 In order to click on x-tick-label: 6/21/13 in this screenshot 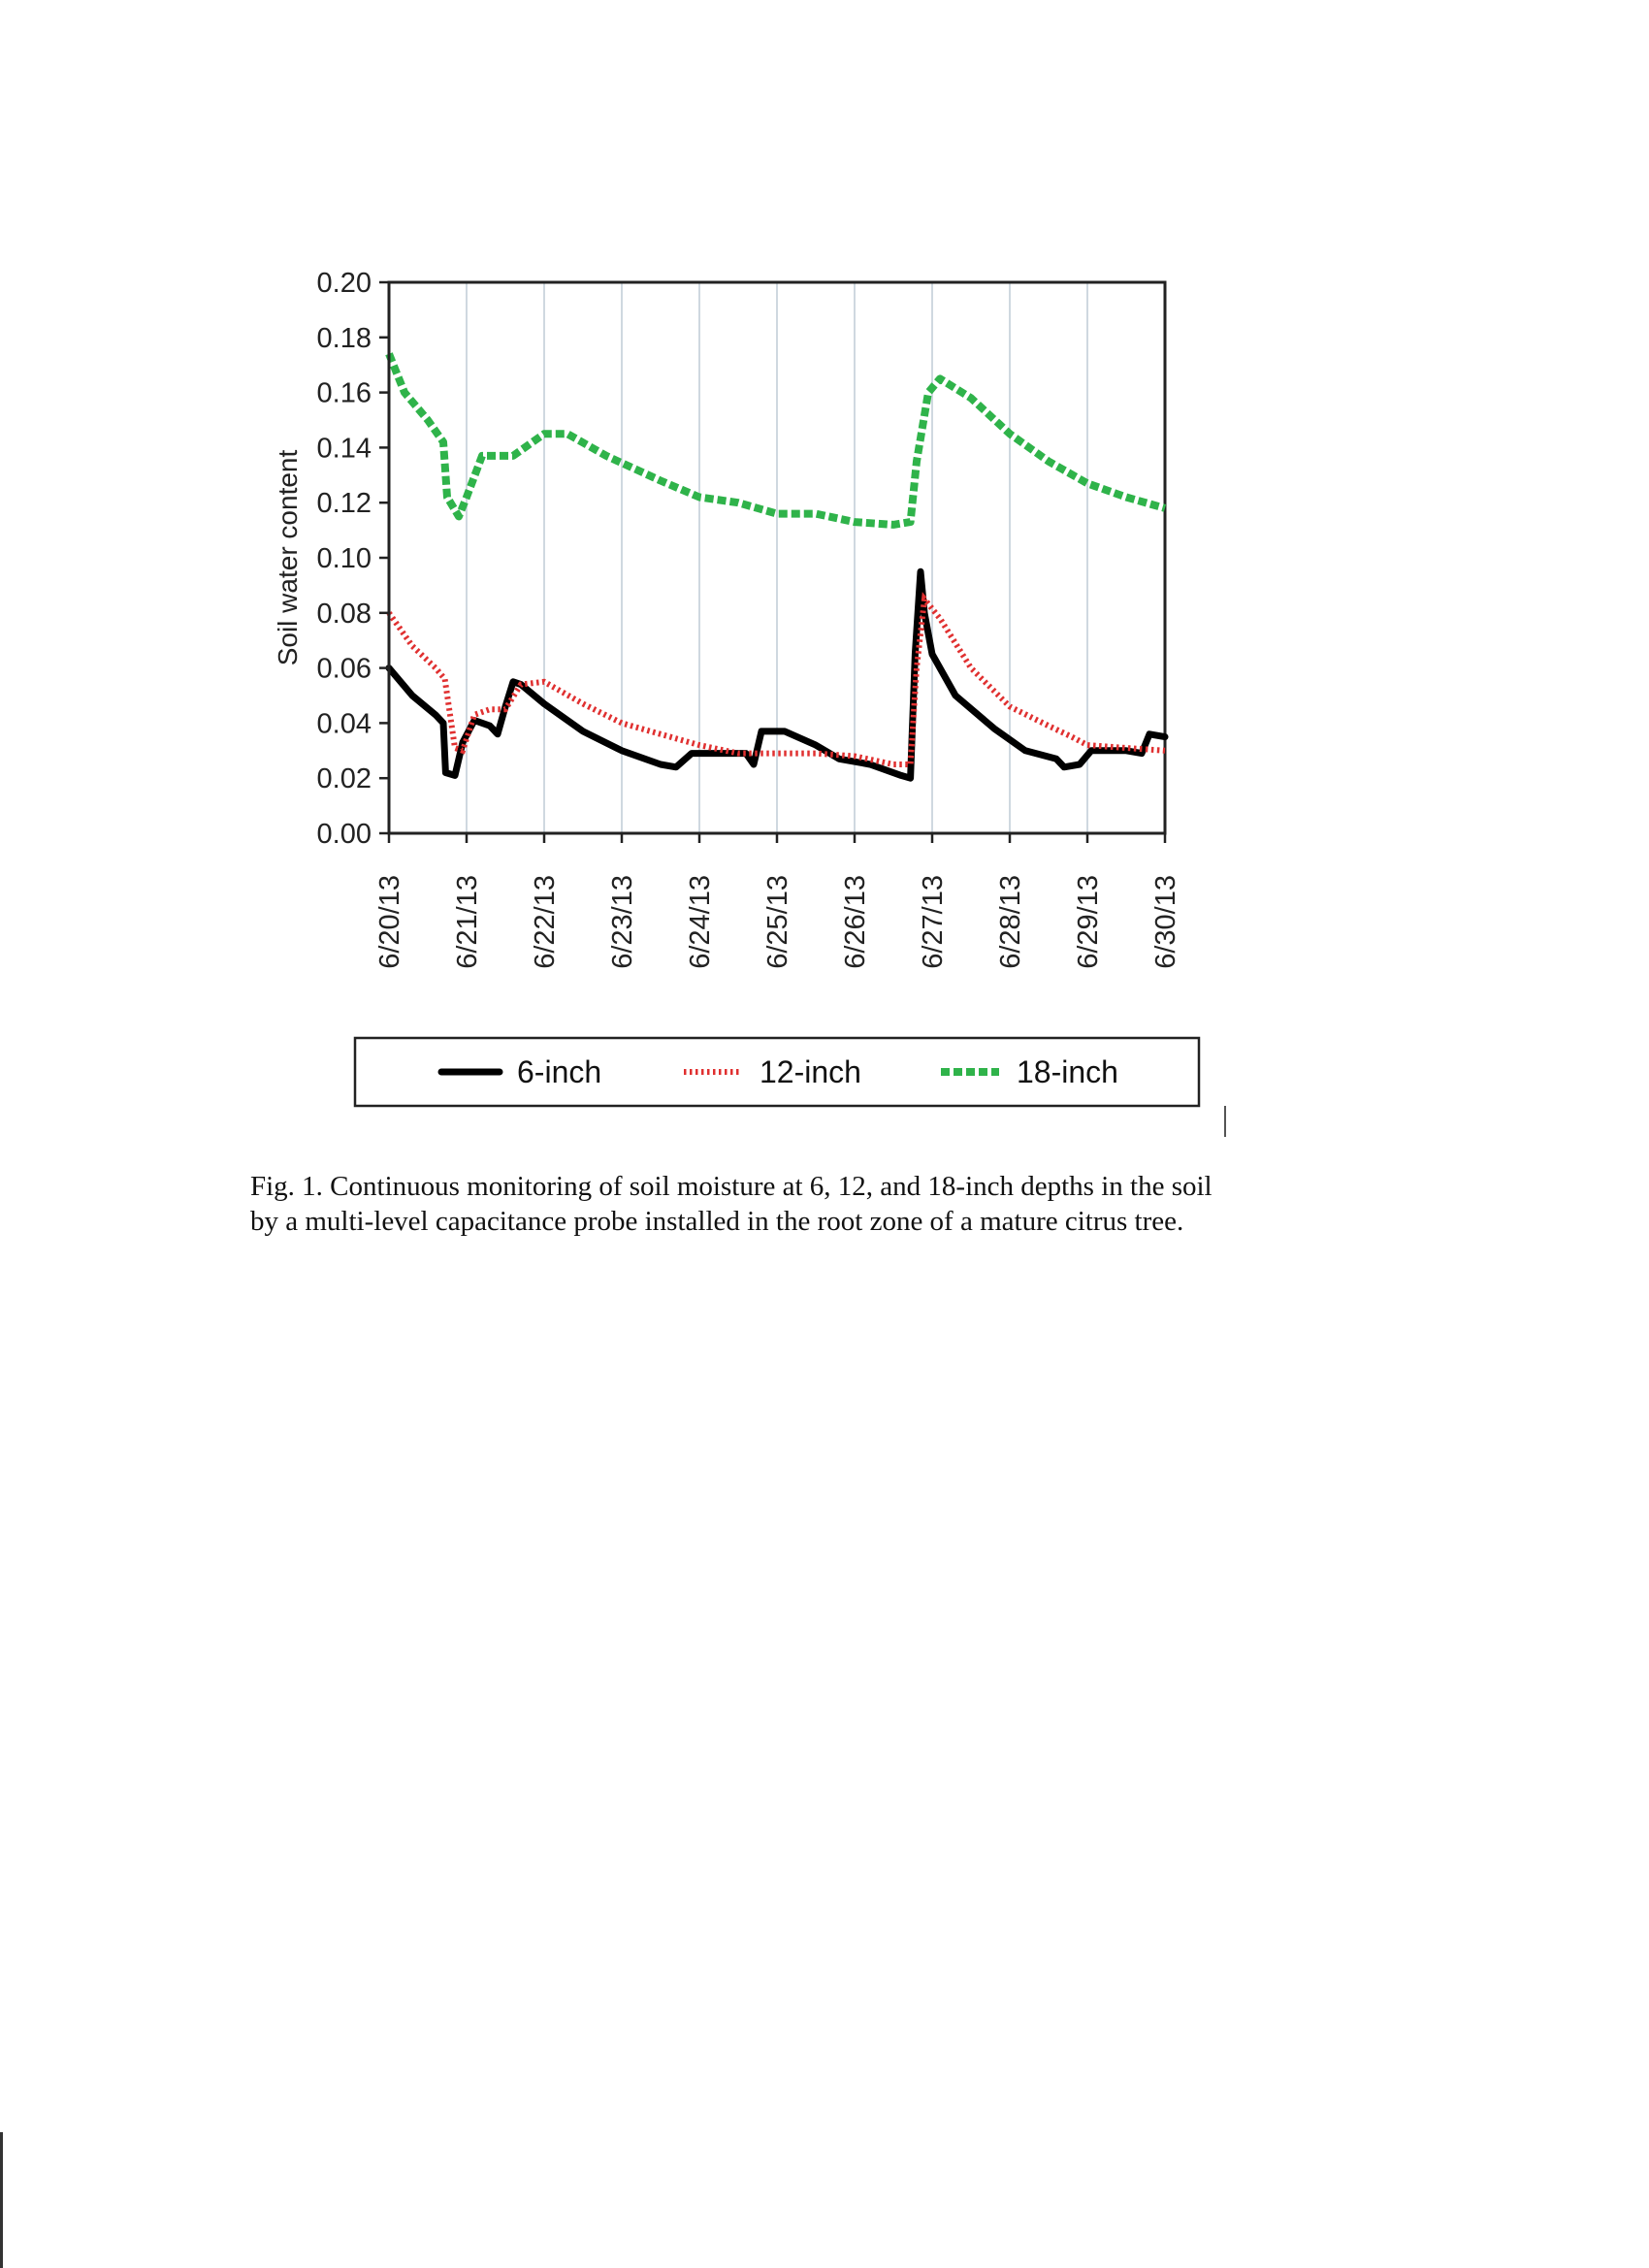, I will do `click(467, 922)`.